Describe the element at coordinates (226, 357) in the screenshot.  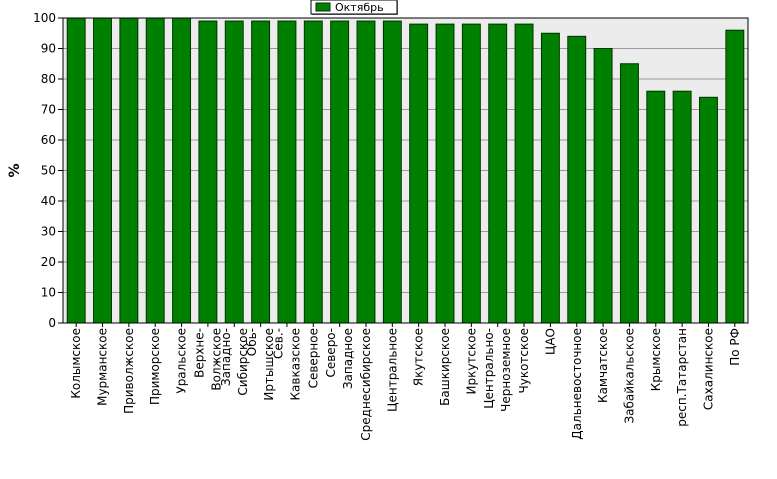
I see `x-tick-label: Западно-` at that location.